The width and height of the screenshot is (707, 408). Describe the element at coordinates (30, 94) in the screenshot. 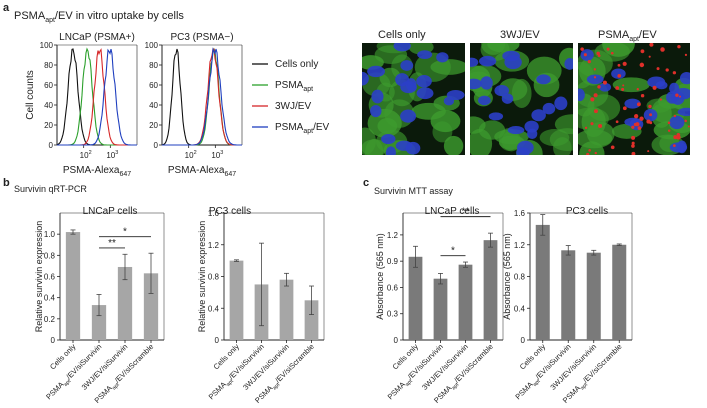

I see `flow-ylabel: Cell counts` at that location.